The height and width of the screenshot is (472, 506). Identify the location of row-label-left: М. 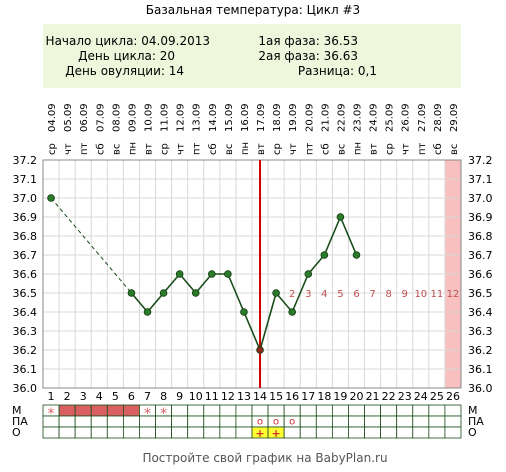
(17, 410).